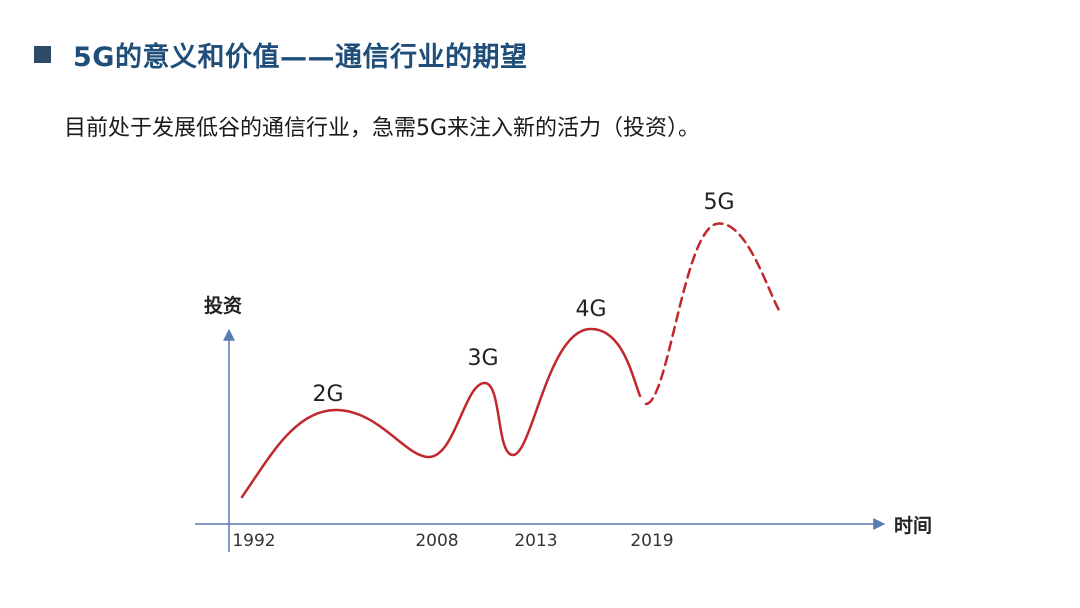 Image resolution: width=1080 pixels, height=608 pixels. What do you see at coordinates (436, 541) in the screenshot?
I see `x-tick-label-2008: 2008` at bounding box center [436, 541].